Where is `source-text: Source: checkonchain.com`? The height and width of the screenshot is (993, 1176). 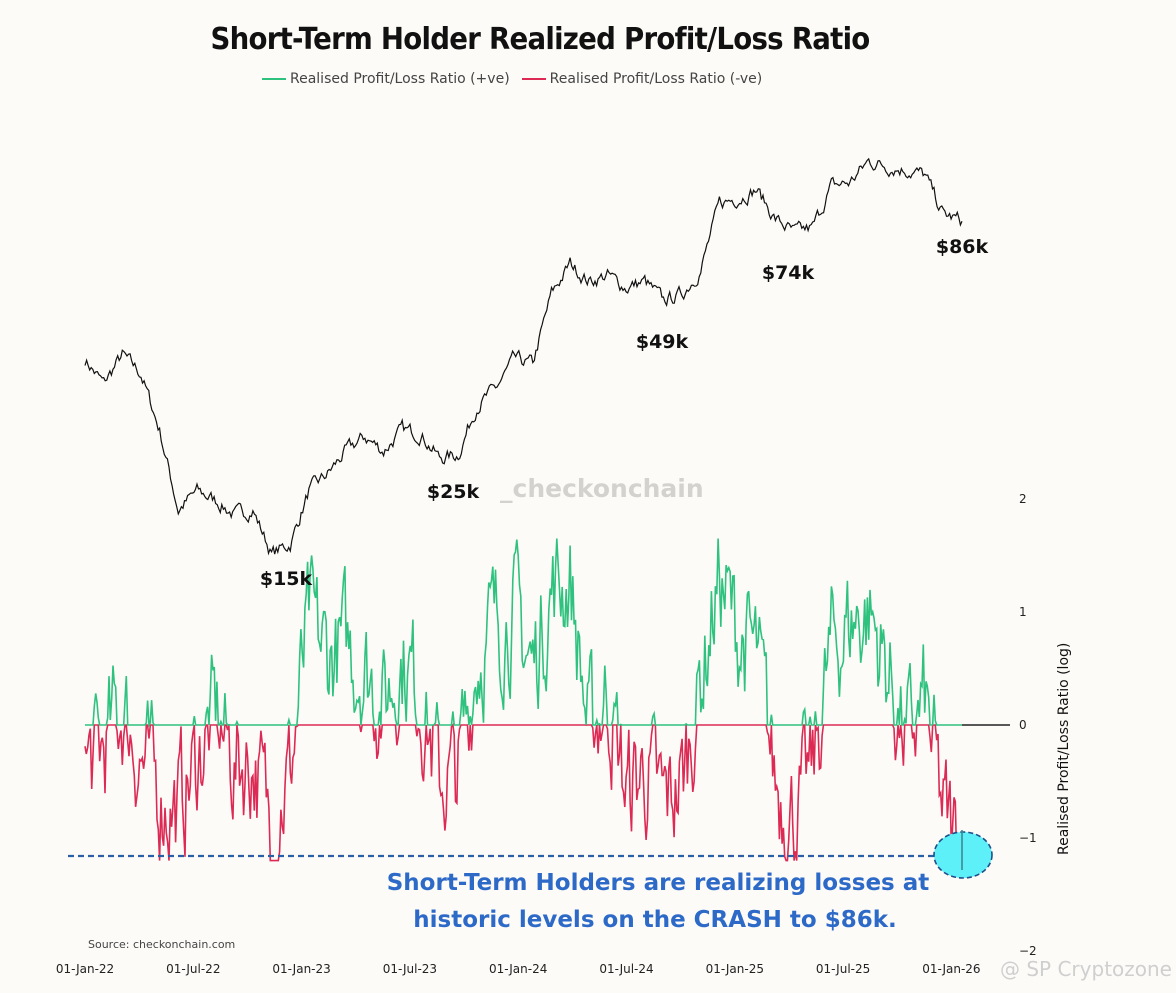
source-text: Source: checkonchain.com is located at coordinates (161, 944).